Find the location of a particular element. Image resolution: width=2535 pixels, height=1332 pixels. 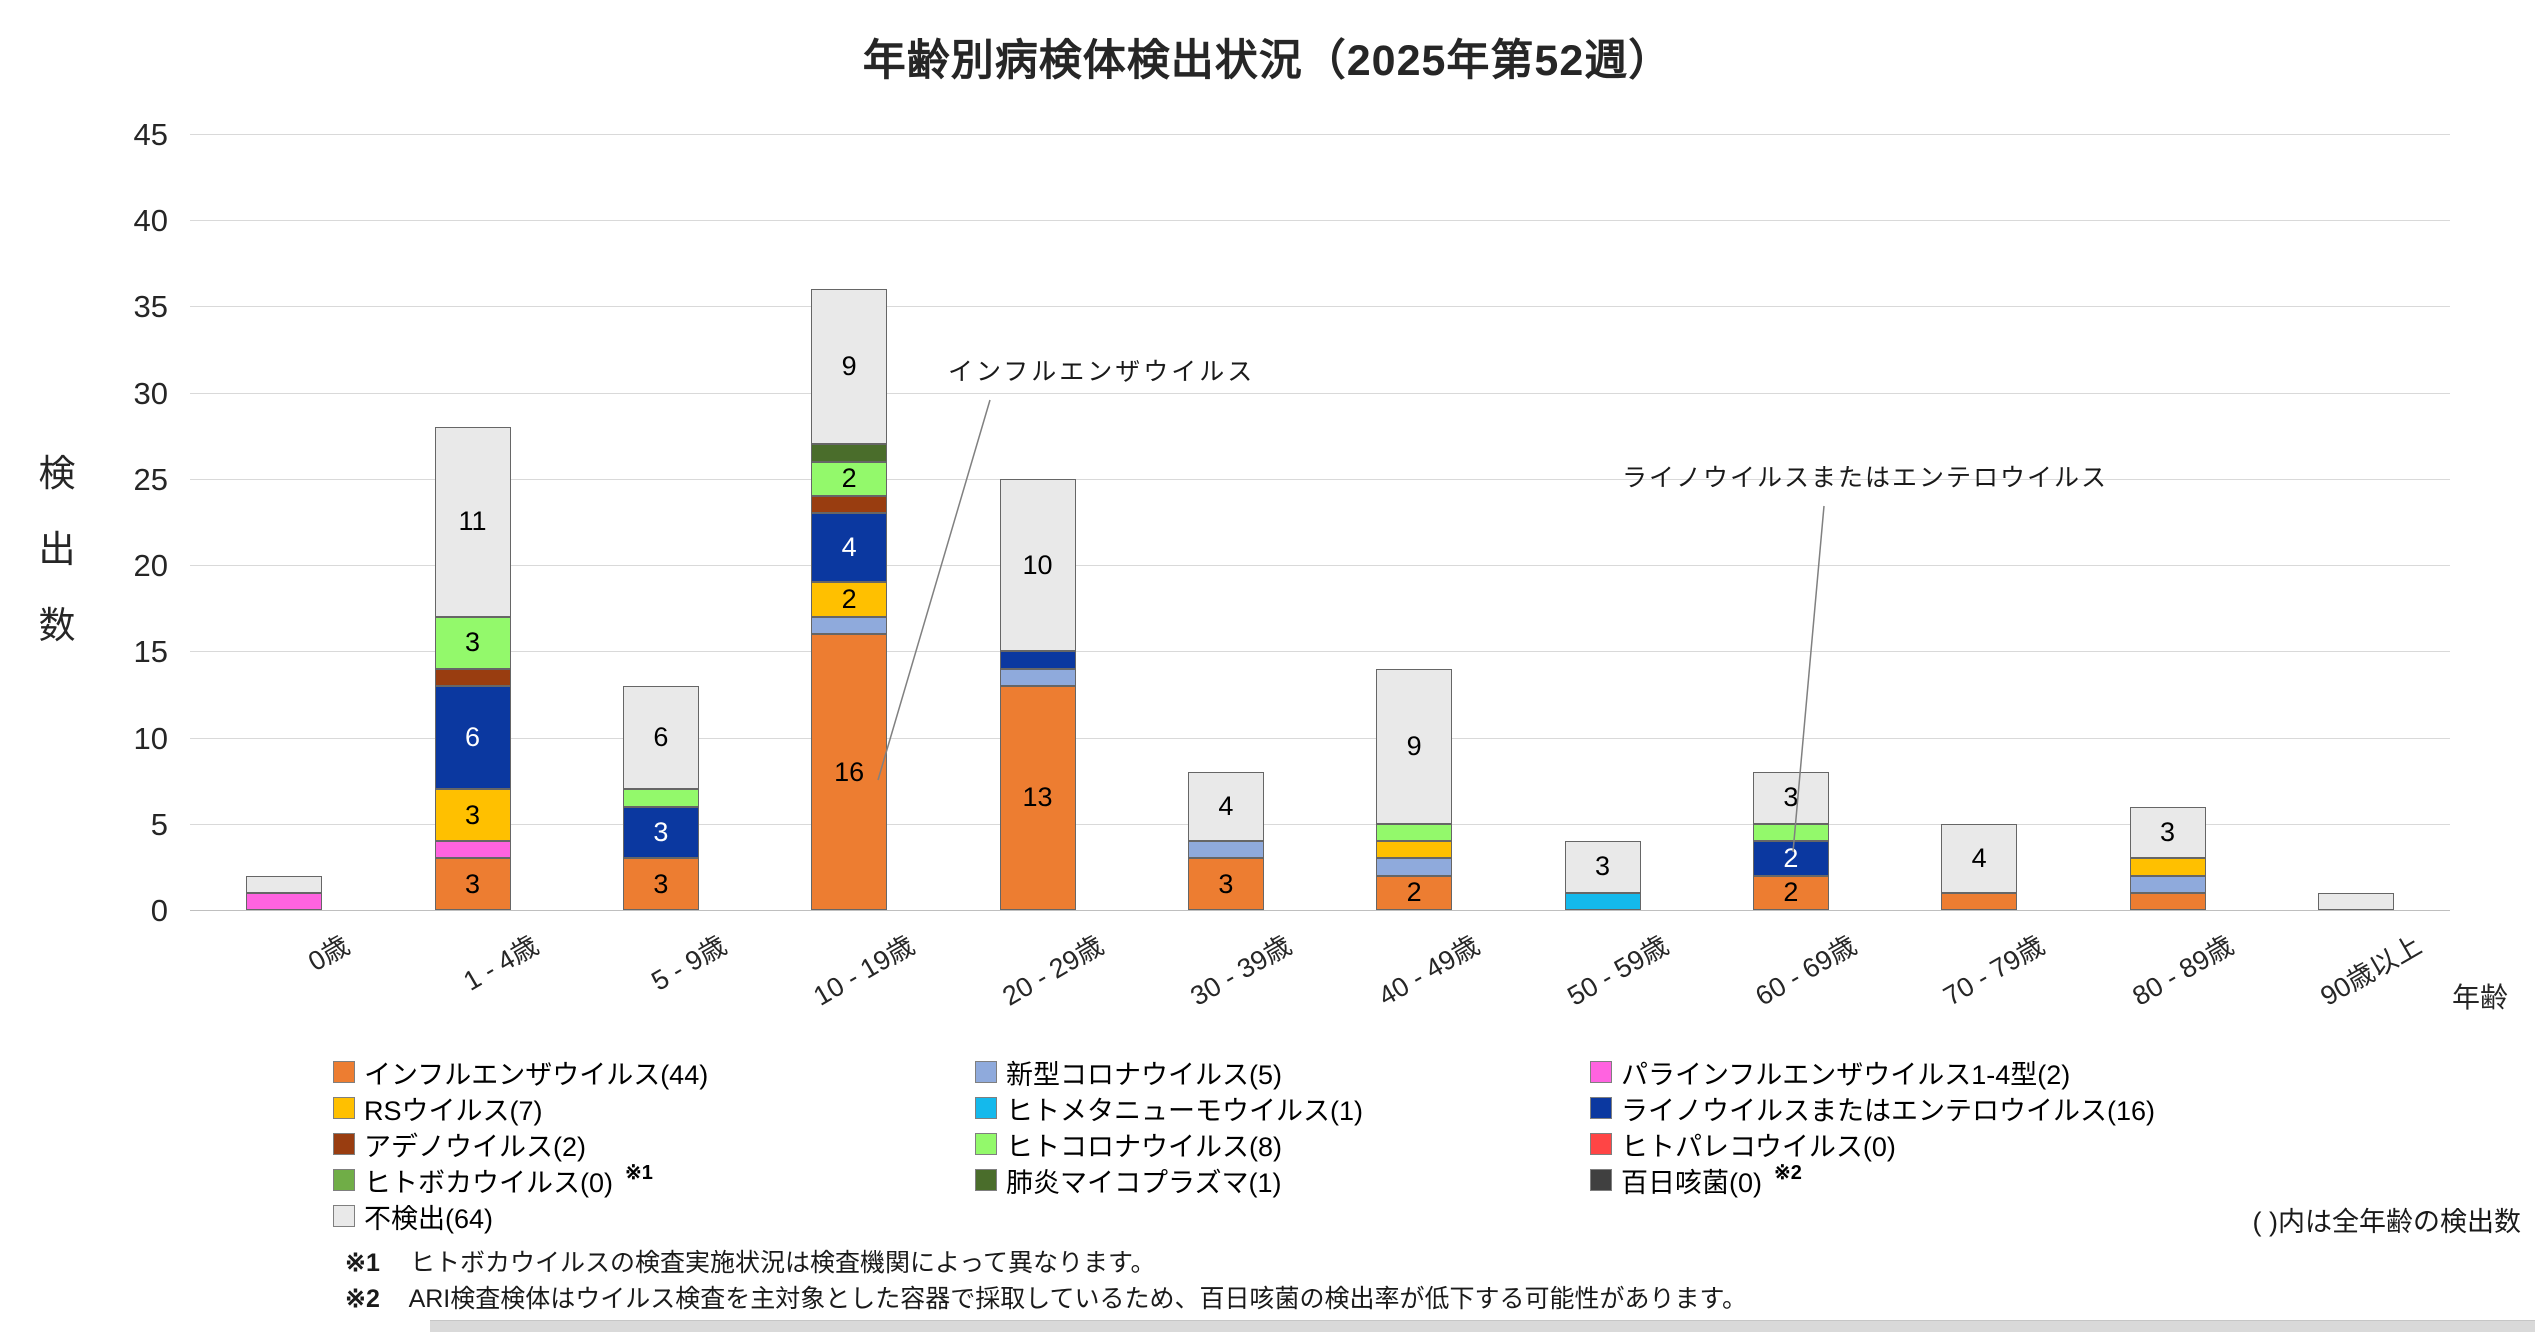

bar-segment: 11 is located at coordinates (472, 522).